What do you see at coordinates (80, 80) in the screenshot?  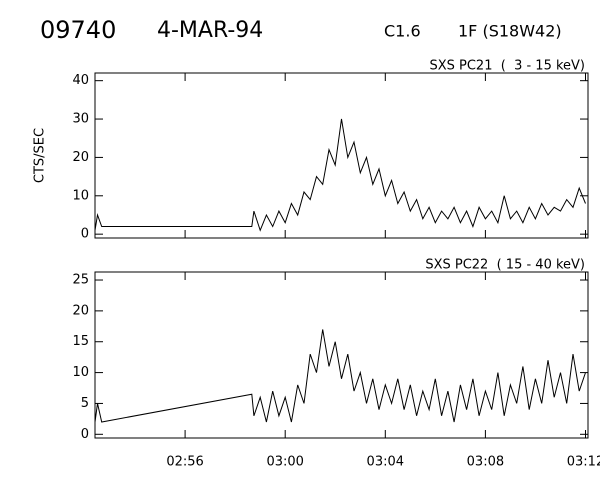 I see `y-tick-label: 40` at bounding box center [80, 80].